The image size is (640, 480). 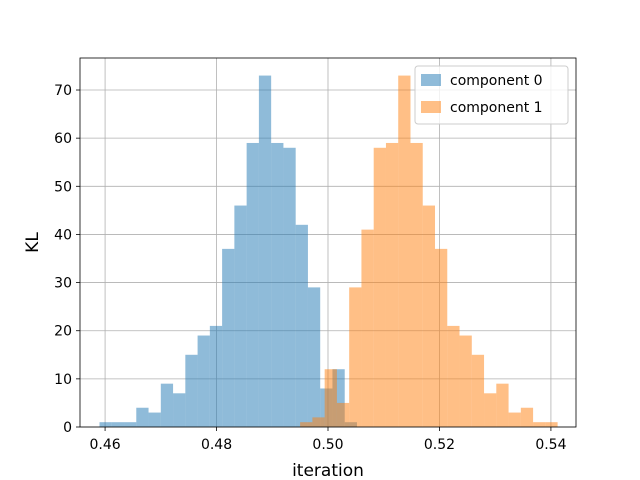 I want to click on x-tick-label: 0.50, so click(x=327, y=445).